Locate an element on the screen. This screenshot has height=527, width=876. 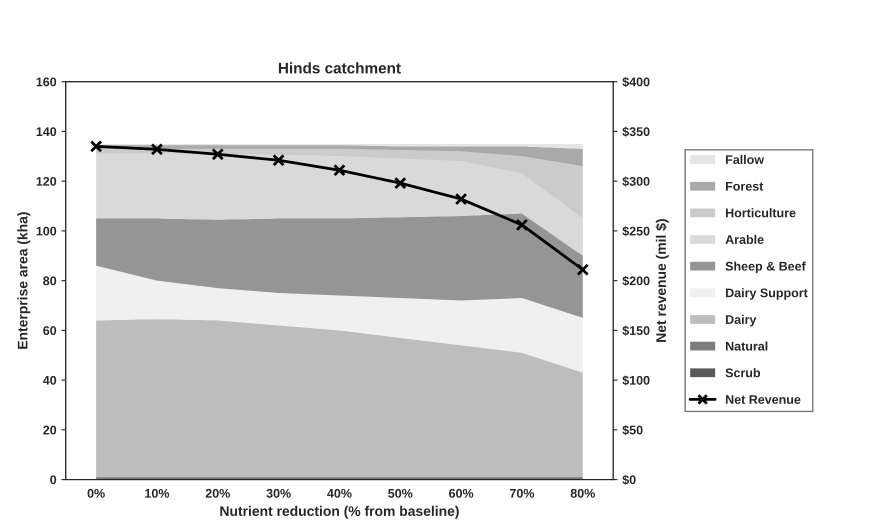
y2-tick-label: $300 is located at coordinates (636, 181).